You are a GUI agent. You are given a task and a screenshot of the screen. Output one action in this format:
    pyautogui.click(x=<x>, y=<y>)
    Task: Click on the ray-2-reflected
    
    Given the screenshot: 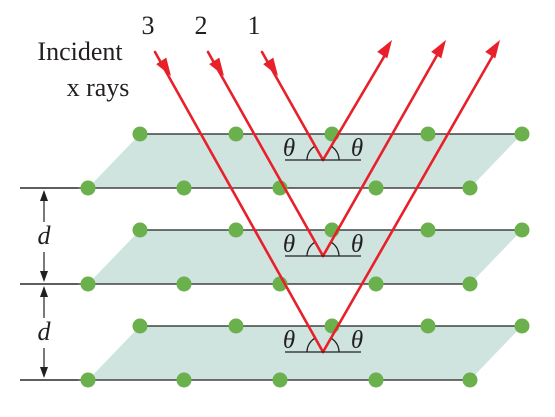 What is the action you would take?
    pyautogui.click(x=381, y=153)
    